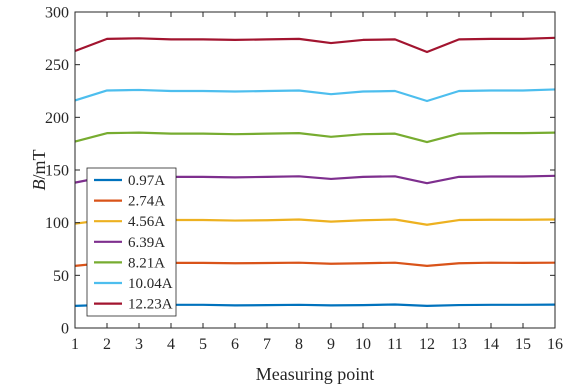  What do you see at coordinates (146, 263) in the screenshot?
I see `legend-label-5: 8.21A` at bounding box center [146, 263].